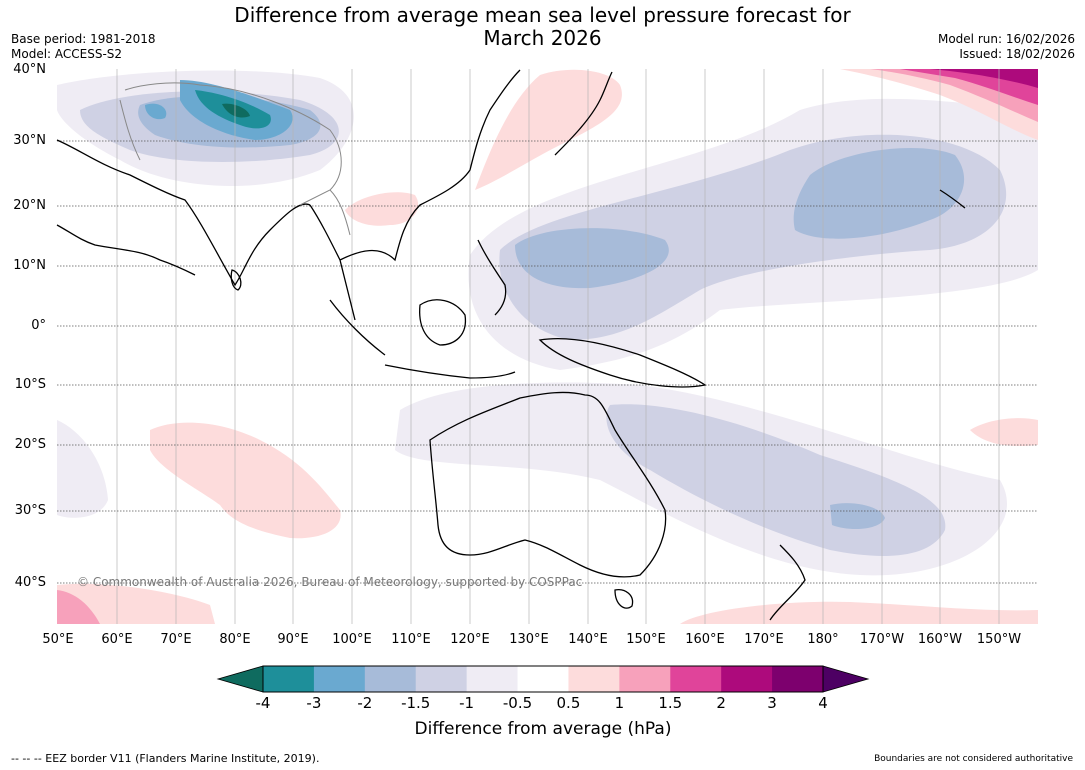 Image resolution: width=1085 pixels, height=770 pixels. Describe the element at coordinates (30, 444) in the screenshot. I see `lat-label: 20°S` at that location.